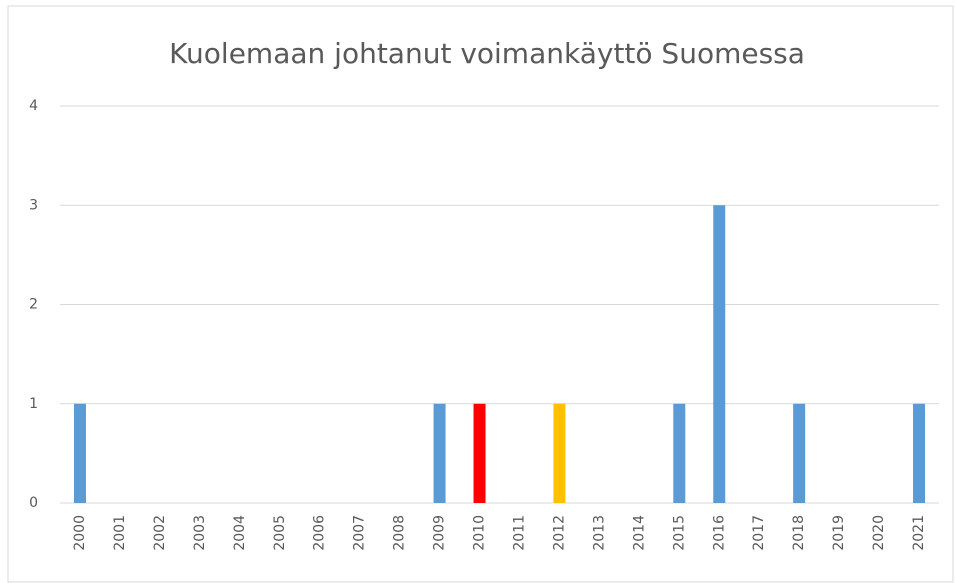  What do you see at coordinates (919, 533) in the screenshot?
I see `x-tick-label: 2021` at bounding box center [919, 533].